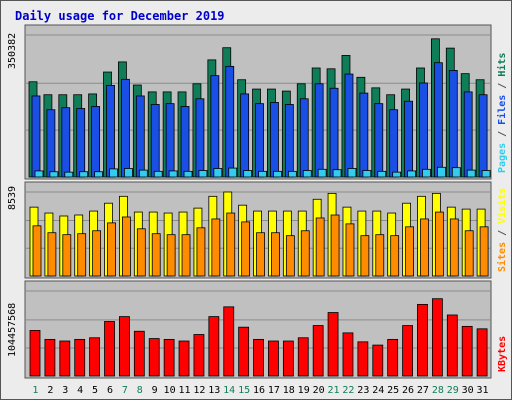 The image size is (512, 400). I want to click on day-label-29: 29, so click(453, 390).